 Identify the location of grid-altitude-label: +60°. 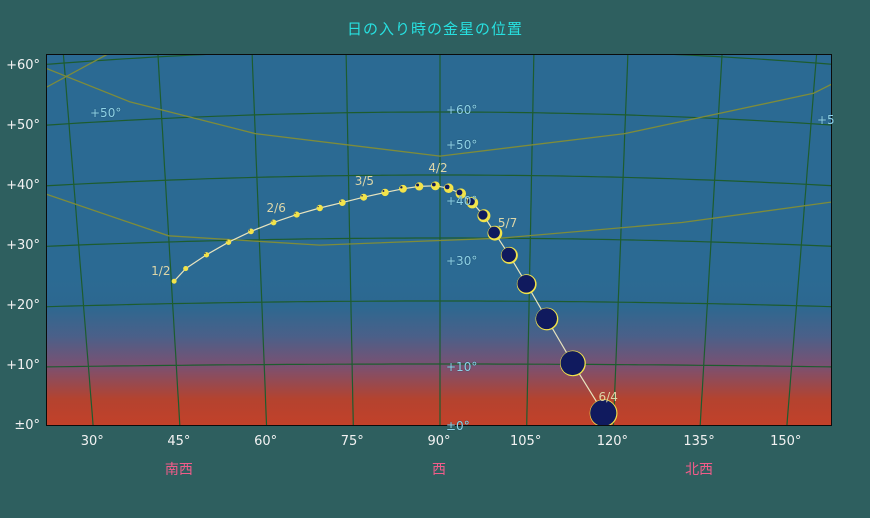
(462, 110).